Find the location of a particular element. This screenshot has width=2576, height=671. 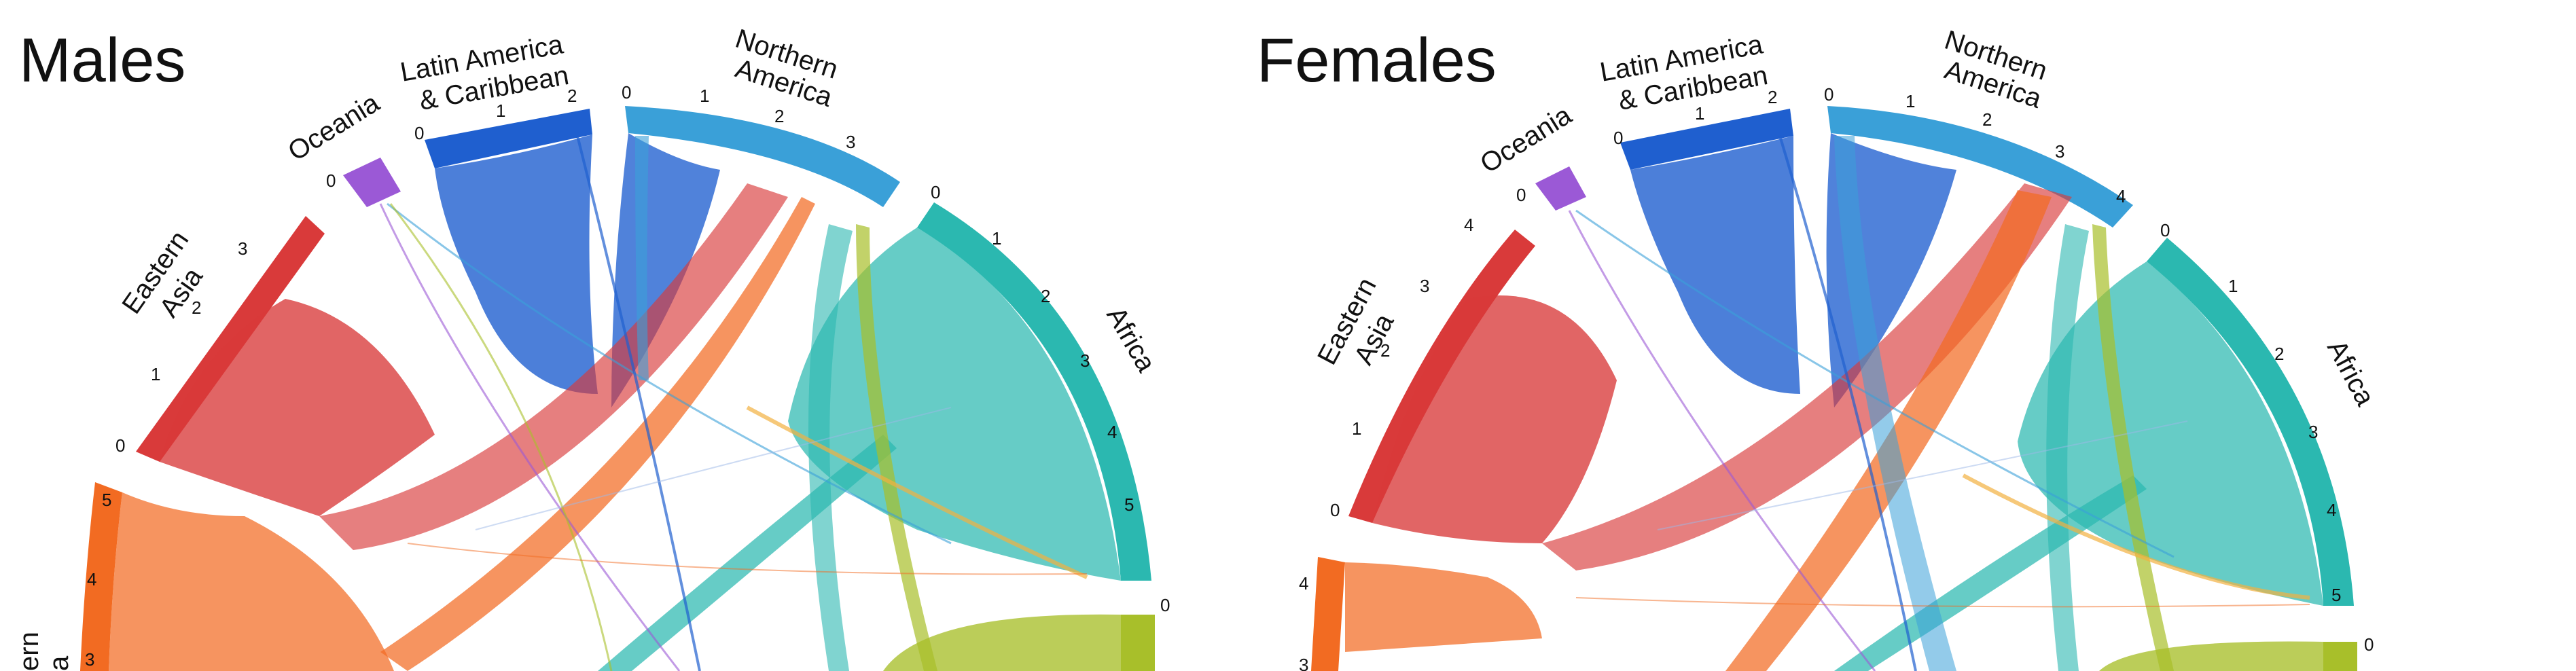

tick-eastern-asia-4: 4 is located at coordinates (1468, 225).